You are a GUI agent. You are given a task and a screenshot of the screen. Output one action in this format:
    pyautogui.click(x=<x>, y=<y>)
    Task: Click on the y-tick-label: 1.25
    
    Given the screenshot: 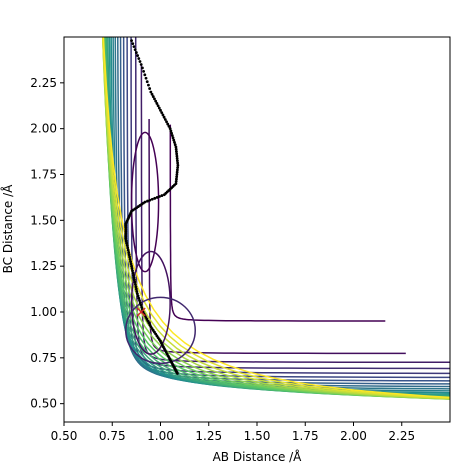 What is the action you would take?
    pyautogui.click(x=43, y=266)
    